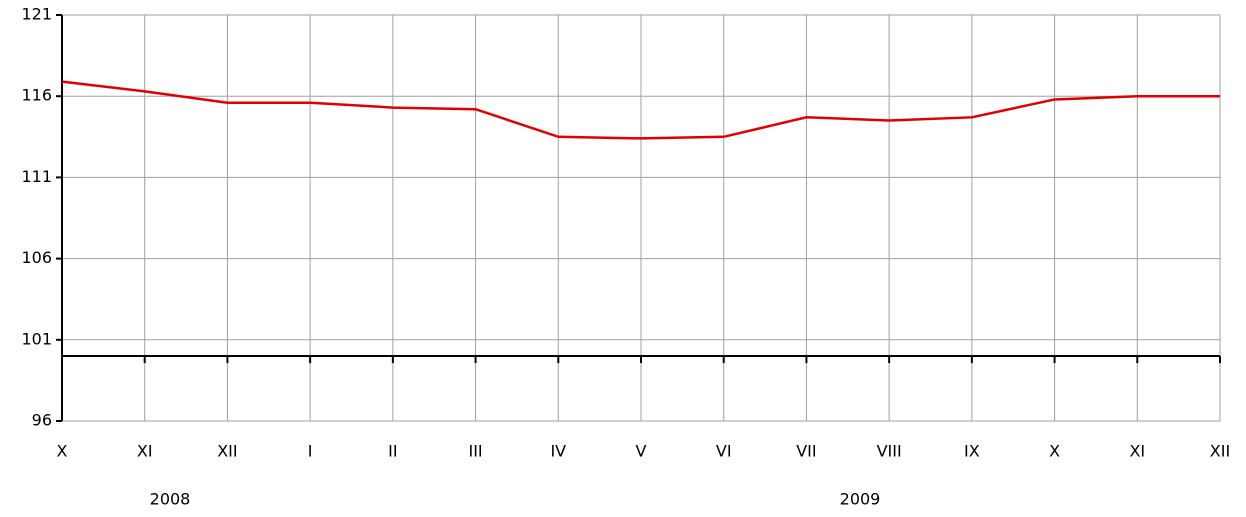 The image size is (1246, 517). What do you see at coordinates (860, 499) in the screenshot?
I see `year-label: 2009` at bounding box center [860, 499].